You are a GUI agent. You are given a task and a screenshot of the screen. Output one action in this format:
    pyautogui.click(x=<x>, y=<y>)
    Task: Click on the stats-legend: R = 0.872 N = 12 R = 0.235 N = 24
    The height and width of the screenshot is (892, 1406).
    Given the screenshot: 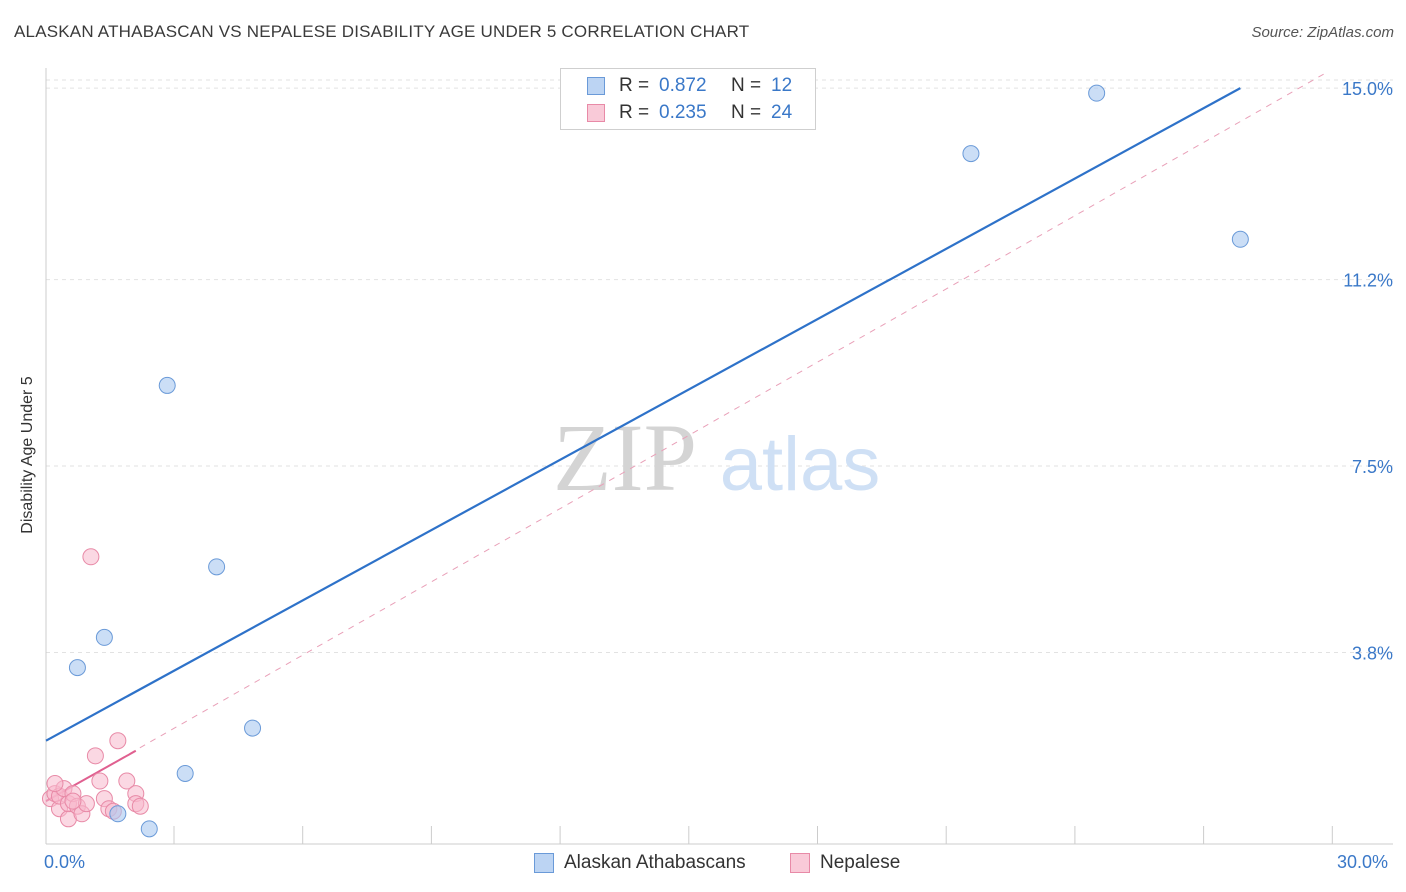 What is the action you would take?
    pyautogui.click(x=688, y=99)
    